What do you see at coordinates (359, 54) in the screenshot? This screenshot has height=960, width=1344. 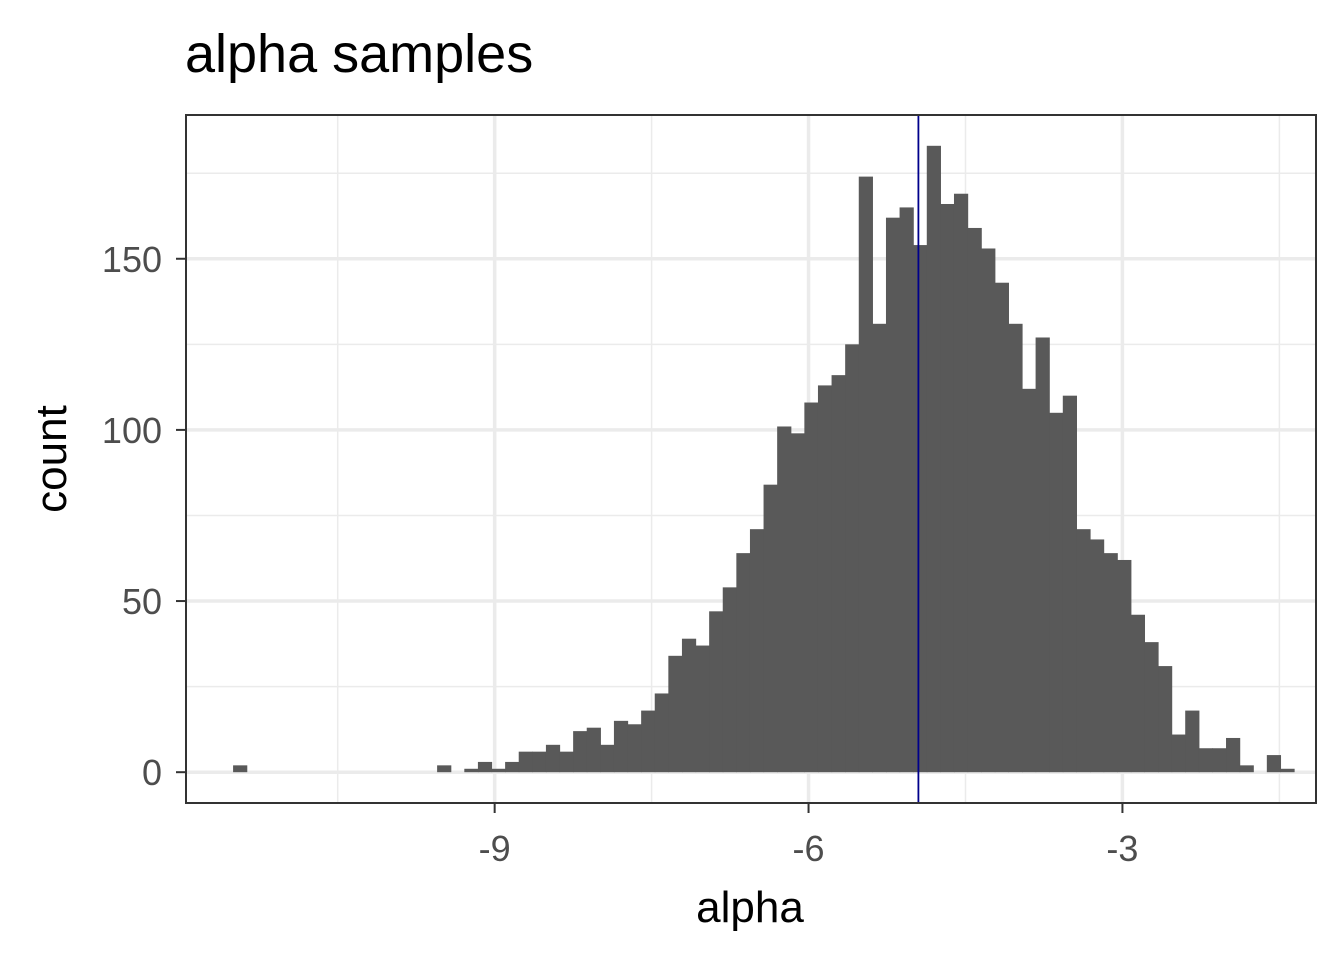 I see `chart-title: alpha samples` at bounding box center [359, 54].